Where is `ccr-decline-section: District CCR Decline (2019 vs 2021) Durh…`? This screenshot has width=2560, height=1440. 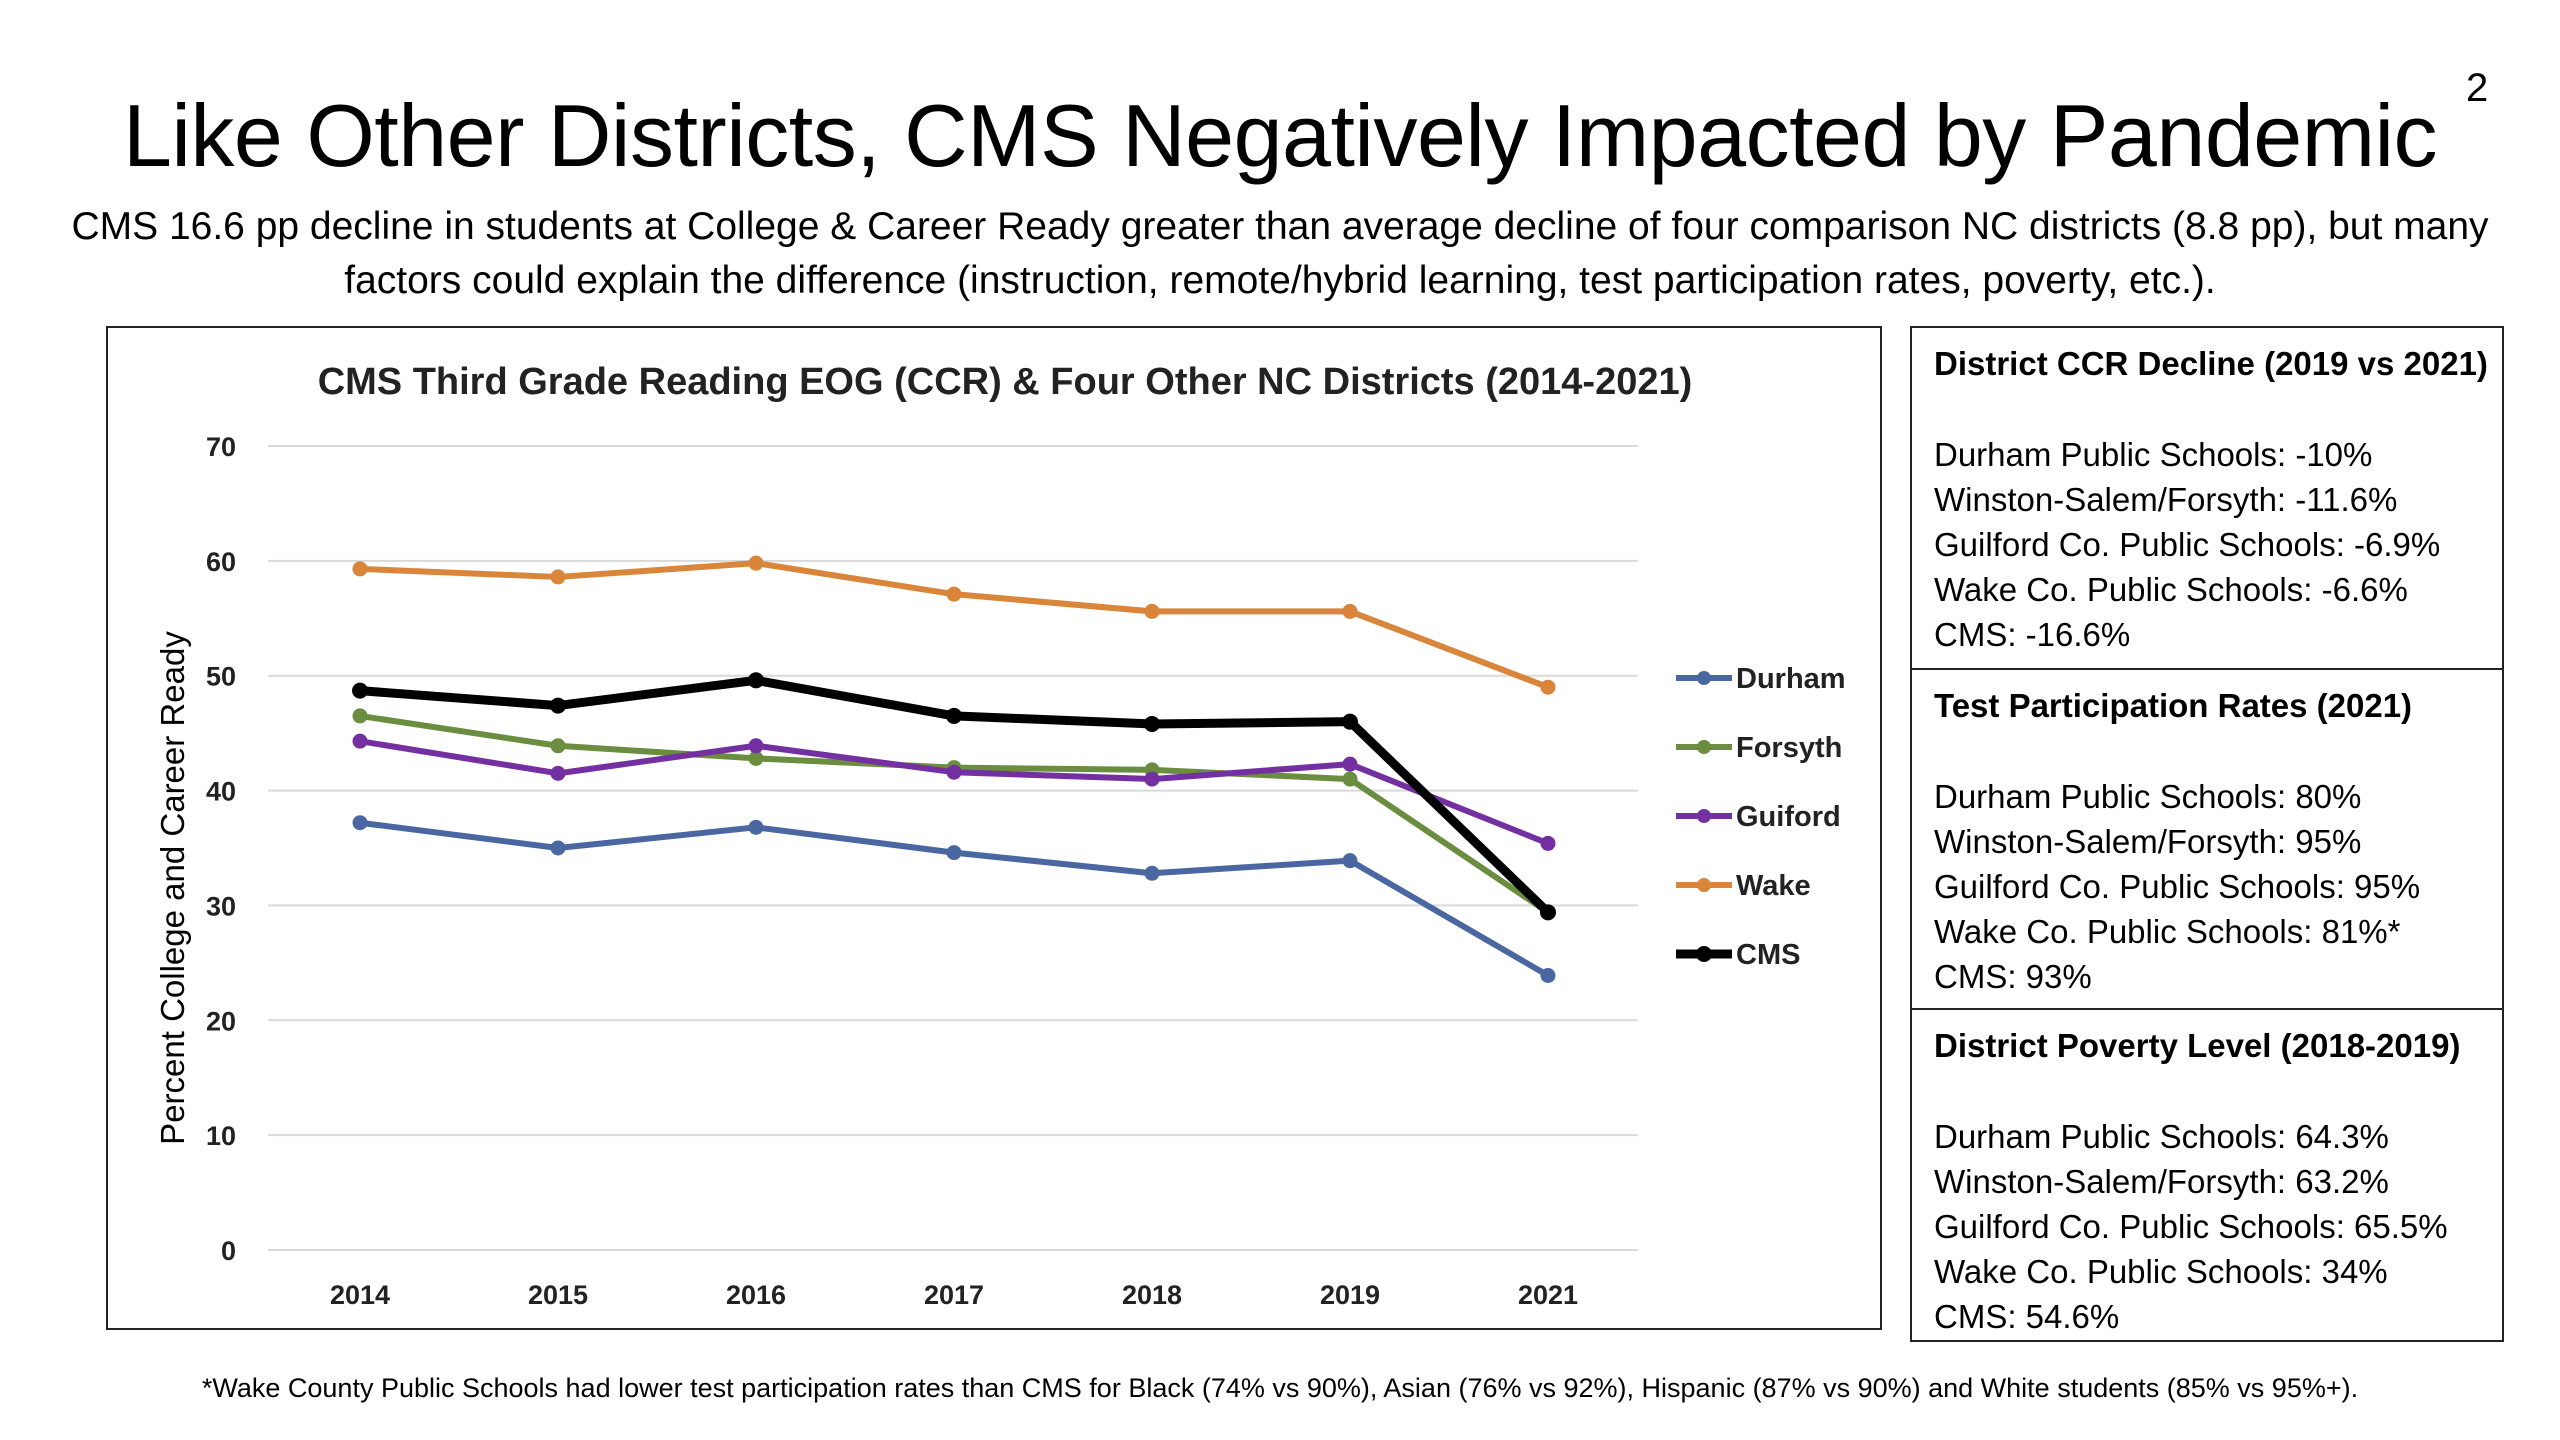
ccr-decline-section: District CCR Decline (2019 vs 2021) Durh… is located at coordinates (2207, 498).